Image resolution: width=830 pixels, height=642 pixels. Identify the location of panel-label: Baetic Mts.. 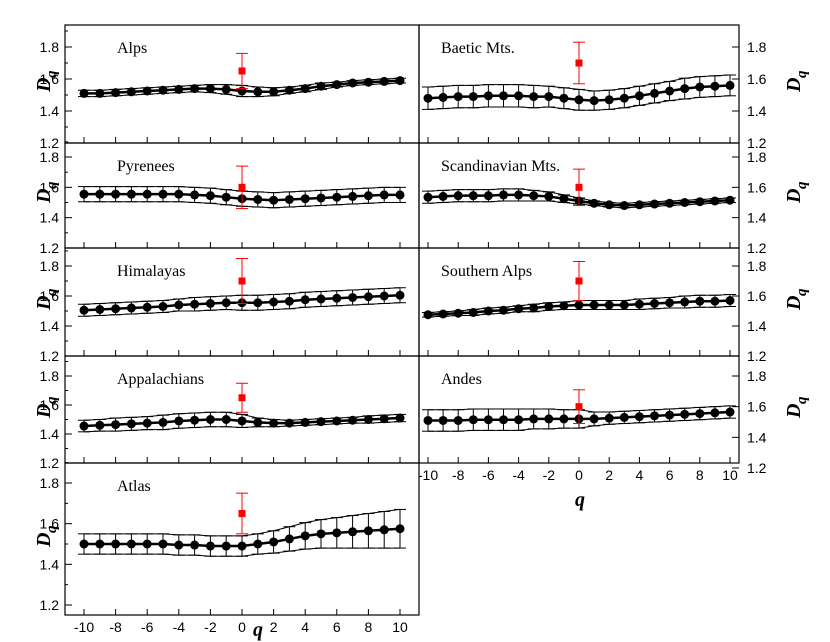
(478, 48).